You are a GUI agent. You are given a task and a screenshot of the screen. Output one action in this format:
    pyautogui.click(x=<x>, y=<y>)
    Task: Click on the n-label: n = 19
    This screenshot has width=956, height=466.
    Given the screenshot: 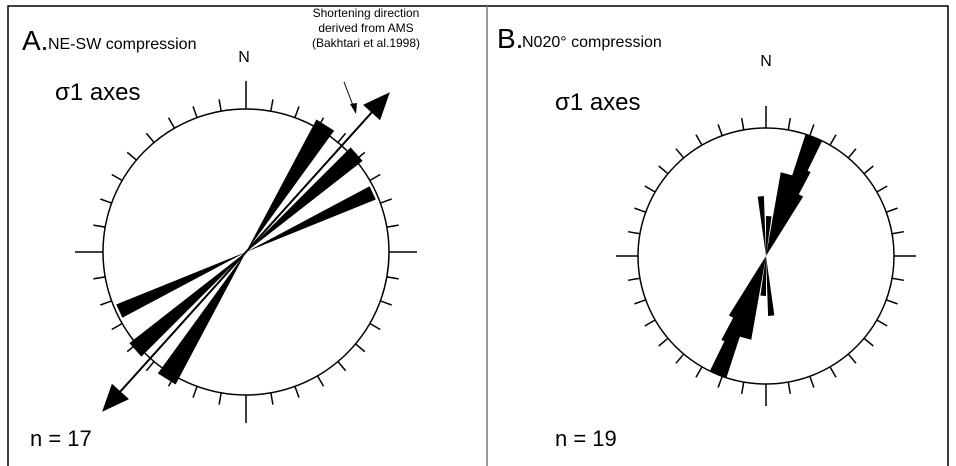 What is the action you would take?
    pyautogui.click(x=586, y=438)
    